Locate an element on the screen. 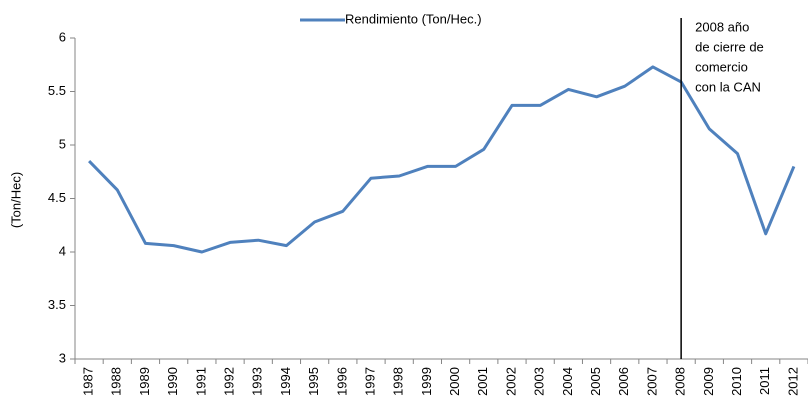 This screenshot has width=808, height=408. y-tick-label: 5.5 is located at coordinates (57, 90).